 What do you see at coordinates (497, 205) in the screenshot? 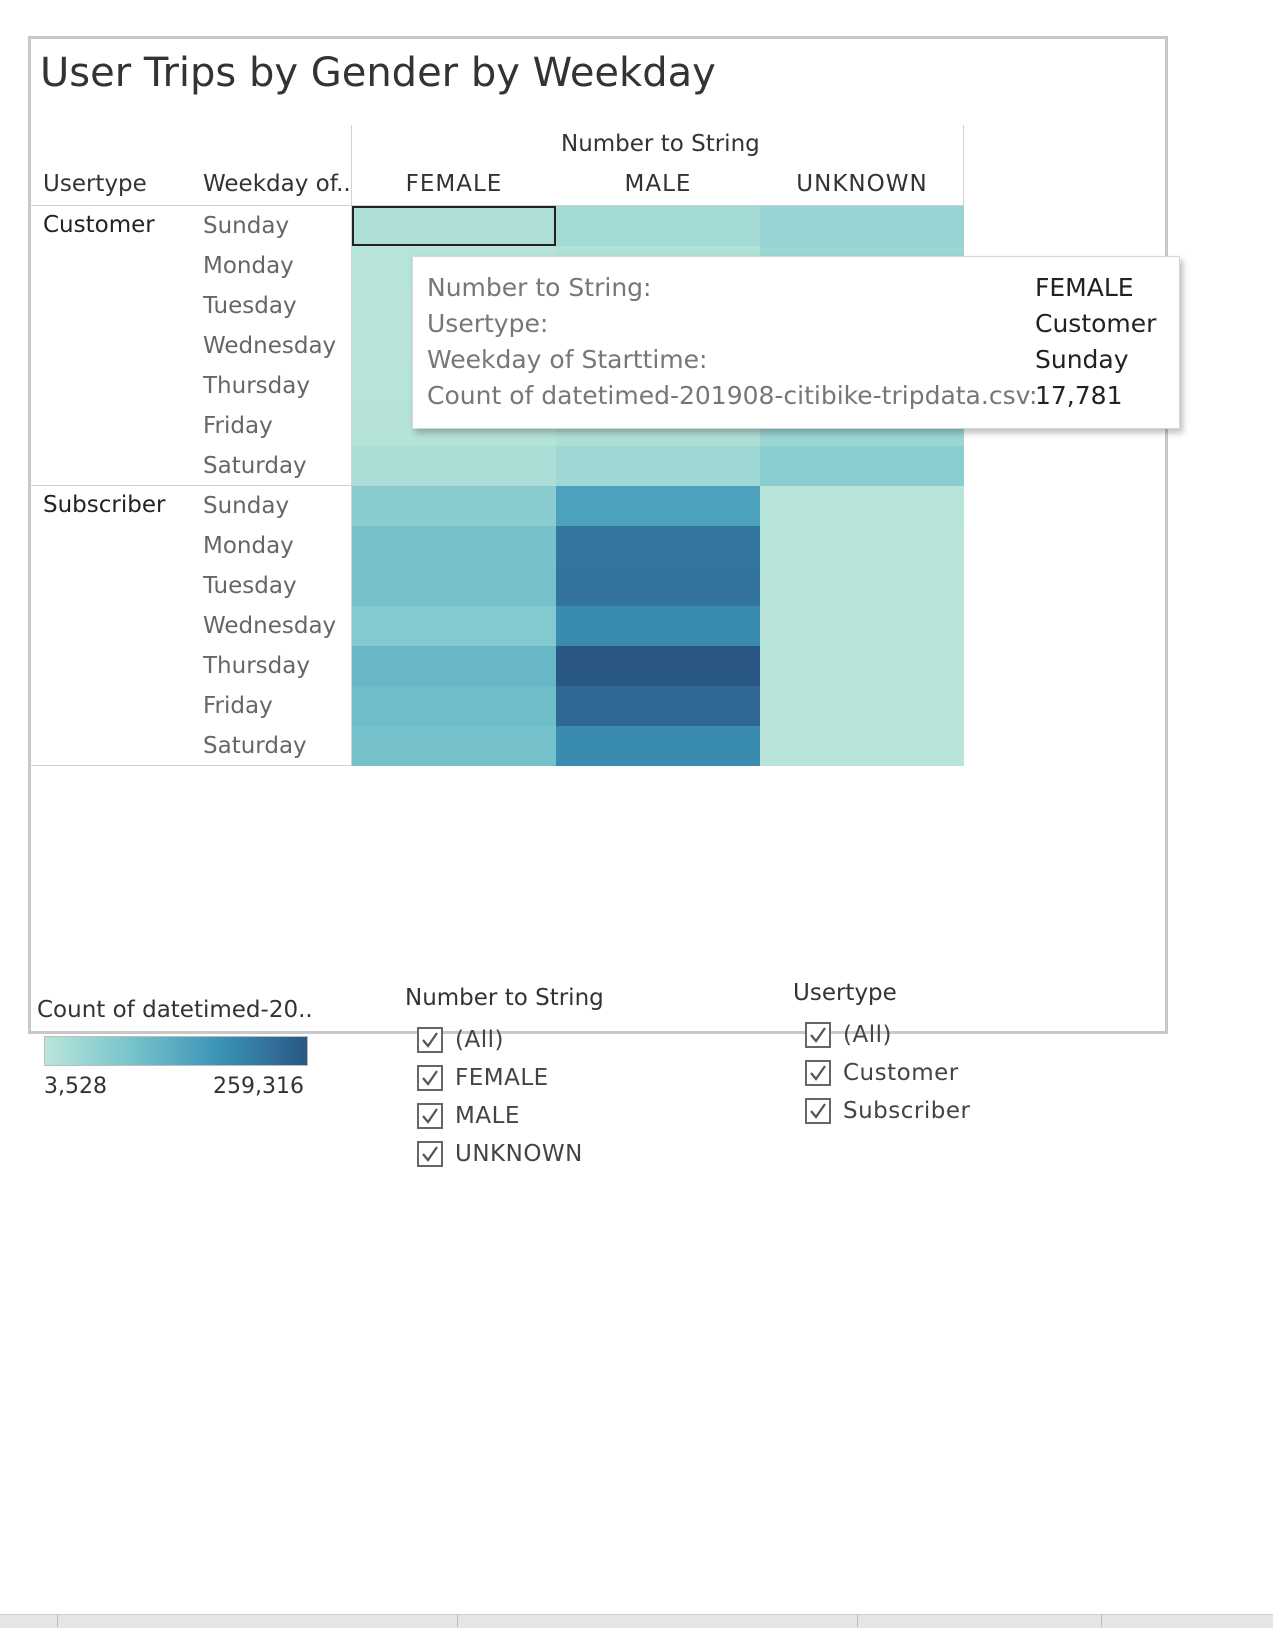
I see `header-bottom-line` at bounding box center [497, 205].